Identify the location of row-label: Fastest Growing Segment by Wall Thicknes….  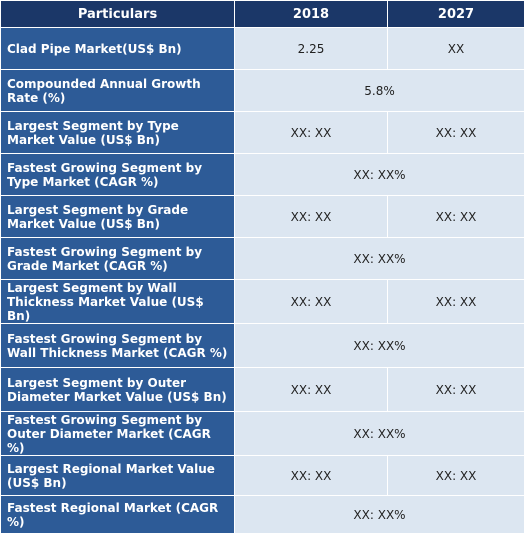
(117, 345).